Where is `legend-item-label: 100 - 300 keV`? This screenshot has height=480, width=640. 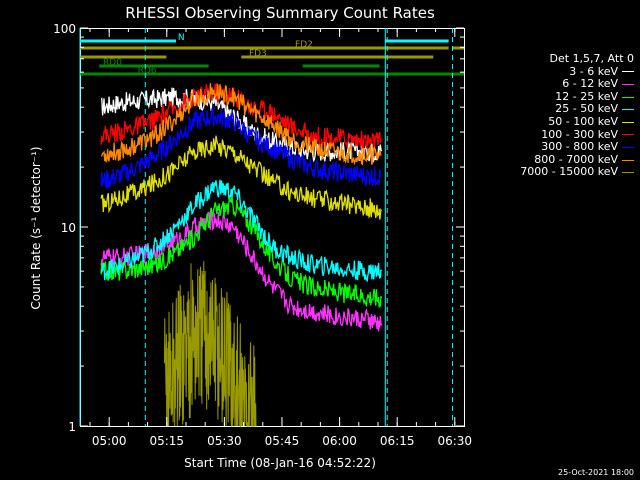 legend-item-label: 100 - 300 keV is located at coordinates (579, 134).